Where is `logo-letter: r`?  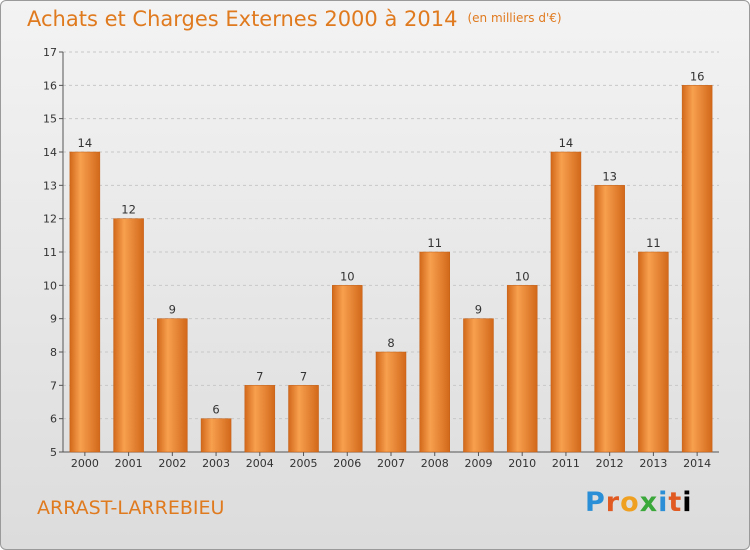 logo-letter: r is located at coordinates (613, 502).